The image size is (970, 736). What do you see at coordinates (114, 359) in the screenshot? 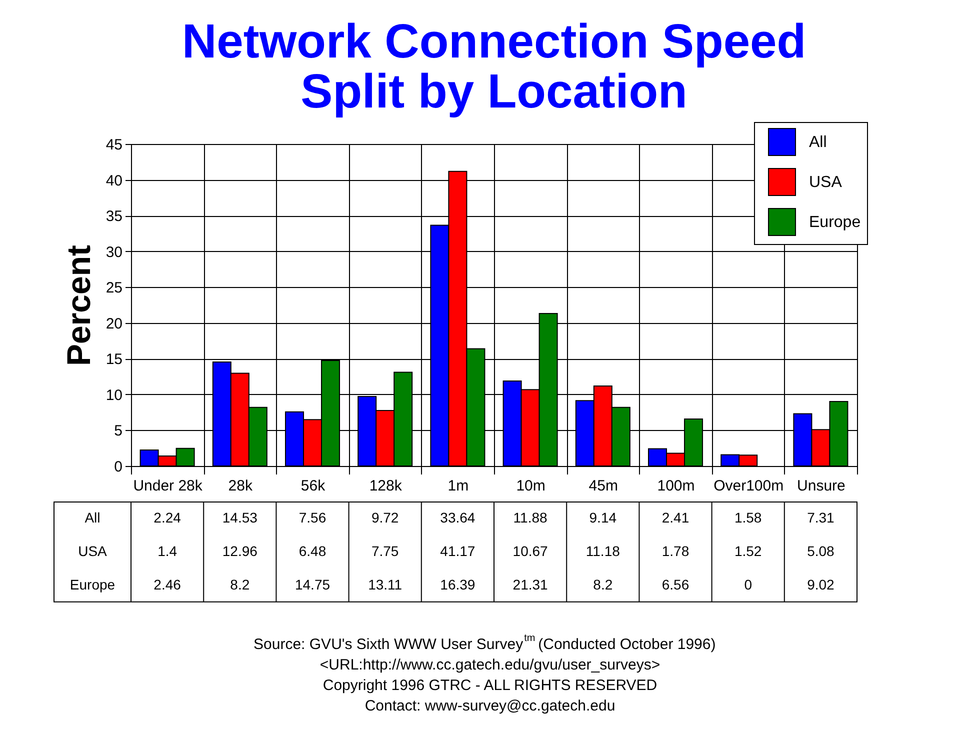
I see `y-tick-label: 15` at bounding box center [114, 359].